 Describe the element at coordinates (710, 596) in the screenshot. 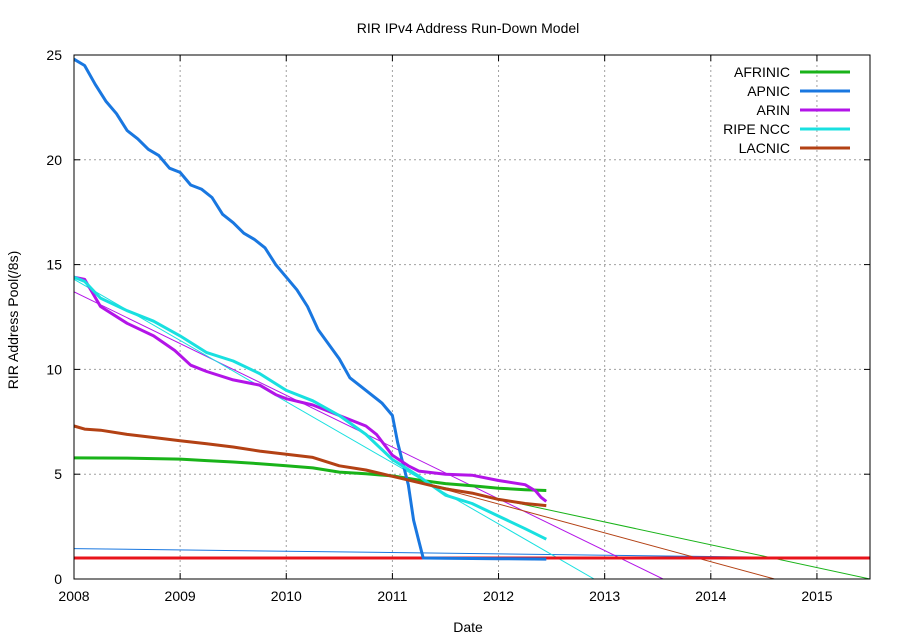

I see `x-tick-label: 2014` at that location.